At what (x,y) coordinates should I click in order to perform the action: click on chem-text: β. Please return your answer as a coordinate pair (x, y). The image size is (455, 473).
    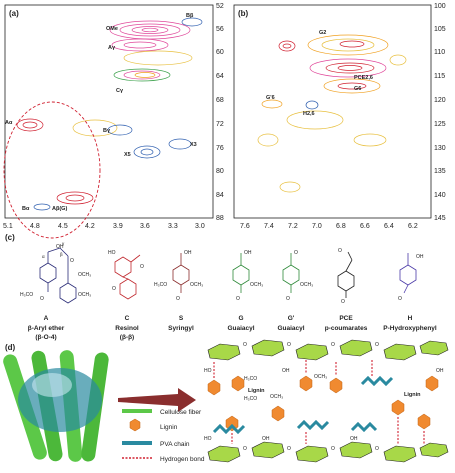
    Looking at the image, I should click on (61, 254).